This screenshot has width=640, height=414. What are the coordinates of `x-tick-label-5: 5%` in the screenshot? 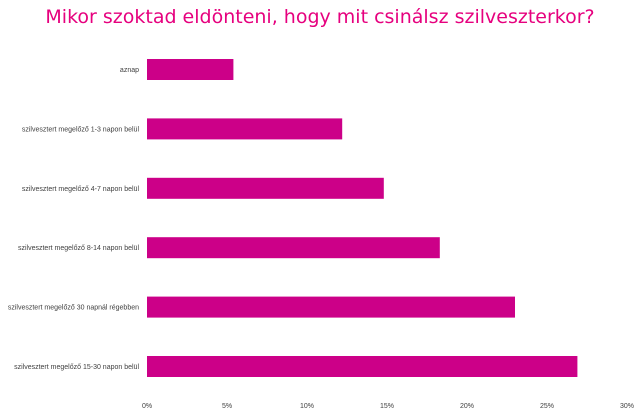 It's located at (227, 406).